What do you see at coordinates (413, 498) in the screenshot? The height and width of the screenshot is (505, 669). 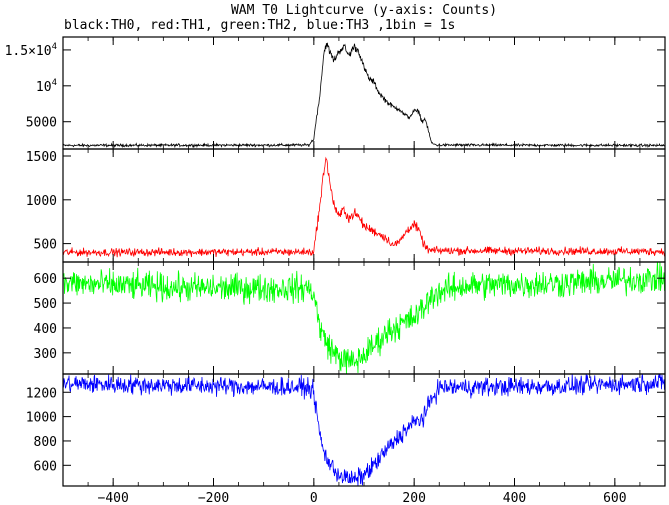 I see `x-tick-label: 200` at bounding box center [413, 498].